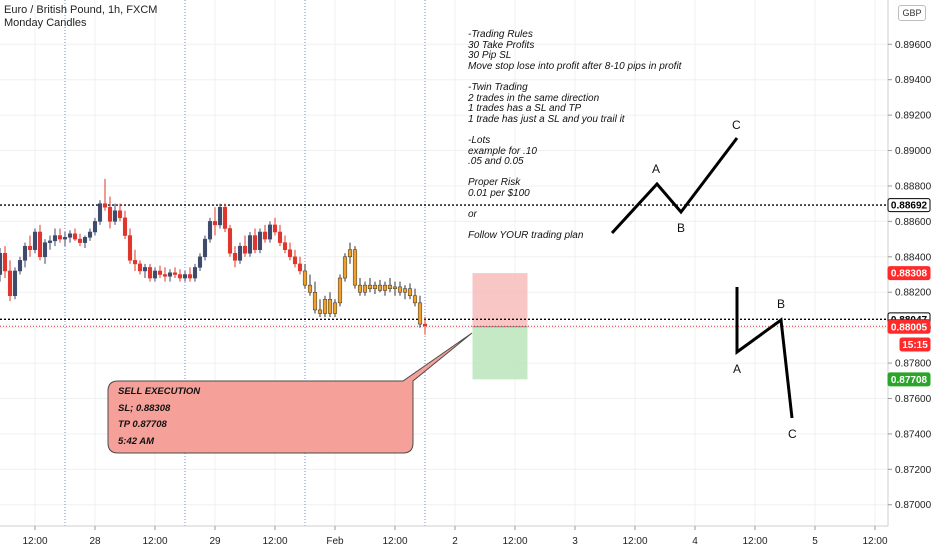 This screenshot has height=550, width=932. What do you see at coordinates (764, 353) in the screenshot?
I see `wave-down-line` at bounding box center [764, 353].